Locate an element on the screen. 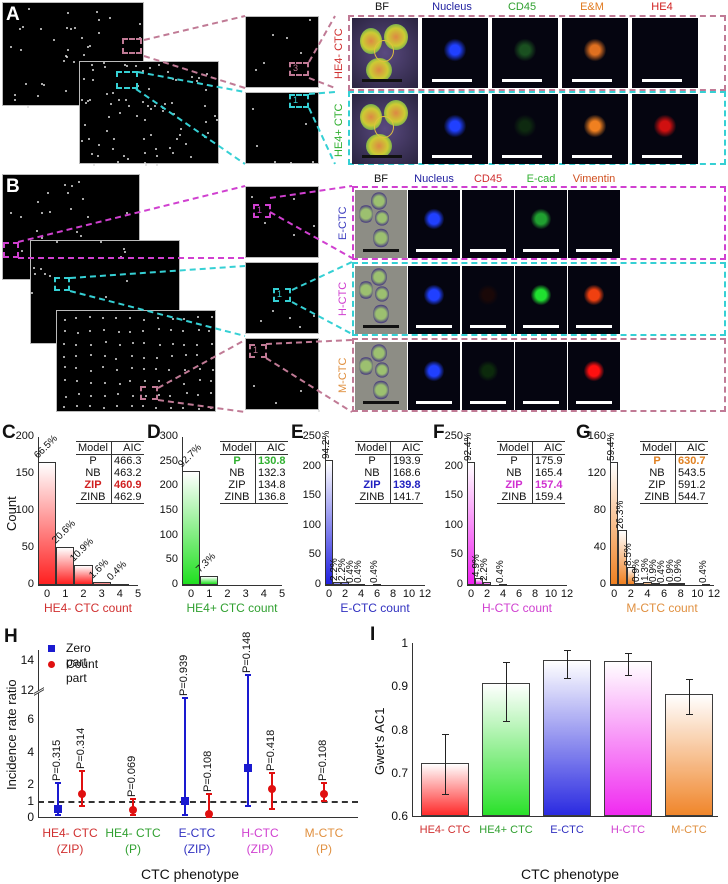 The width and height of the screenshot is (728, 884). overview-image-a2 is located at coordinates (149, 114).